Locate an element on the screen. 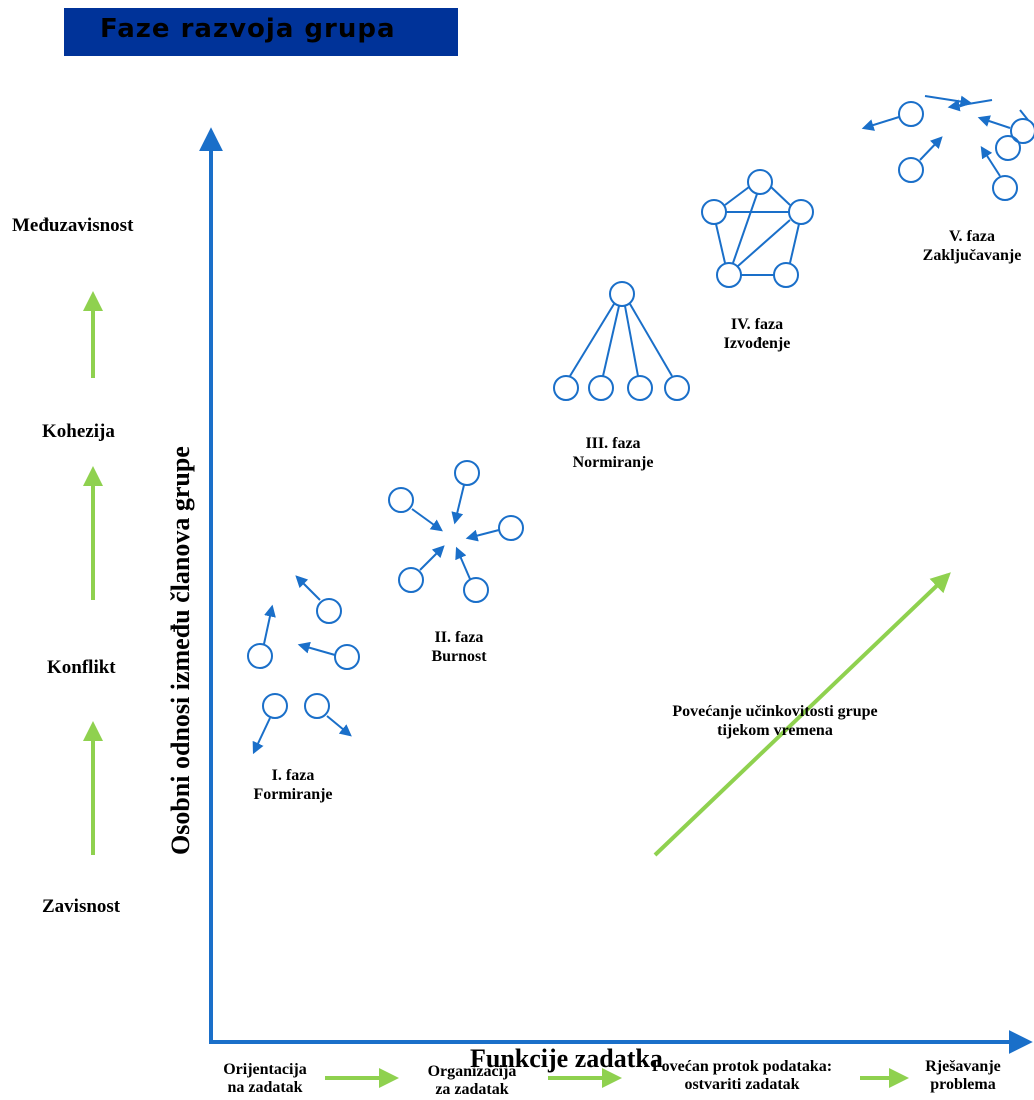 The height and width of the screenshot is (1100, 1034). phase-name: Normiranje is located at coordinates (613, 463).